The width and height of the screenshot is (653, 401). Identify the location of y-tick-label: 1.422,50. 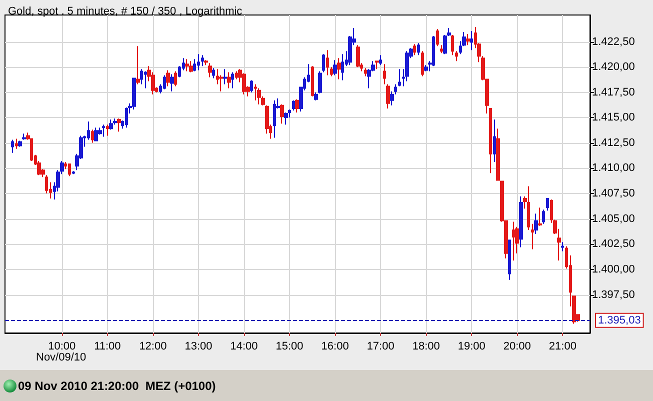
(613, 42).